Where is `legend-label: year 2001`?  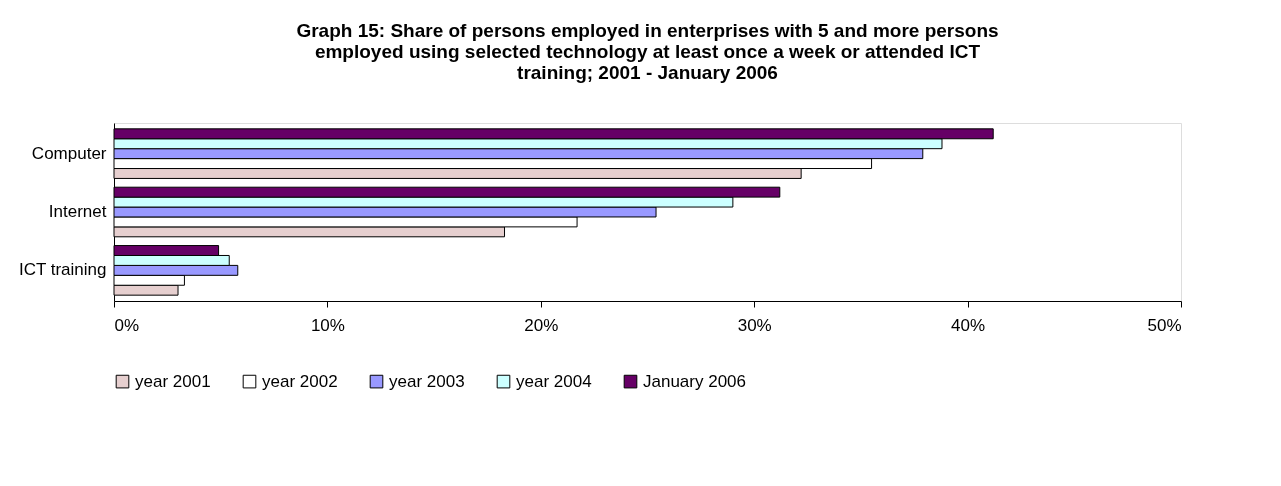
legend-label: year 2001 is located at coordinates (173, 381).